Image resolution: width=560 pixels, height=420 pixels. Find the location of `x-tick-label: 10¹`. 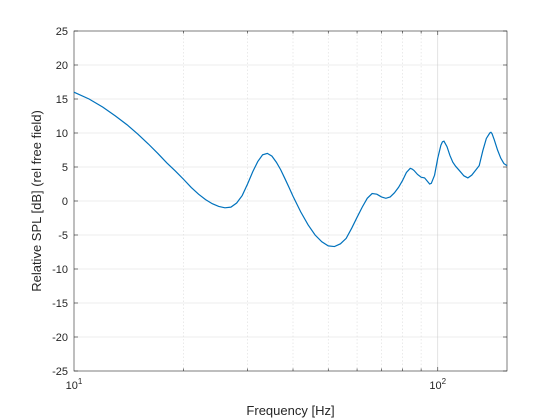

x-tick-label: 10¹ is located at coordinates (74, 384).